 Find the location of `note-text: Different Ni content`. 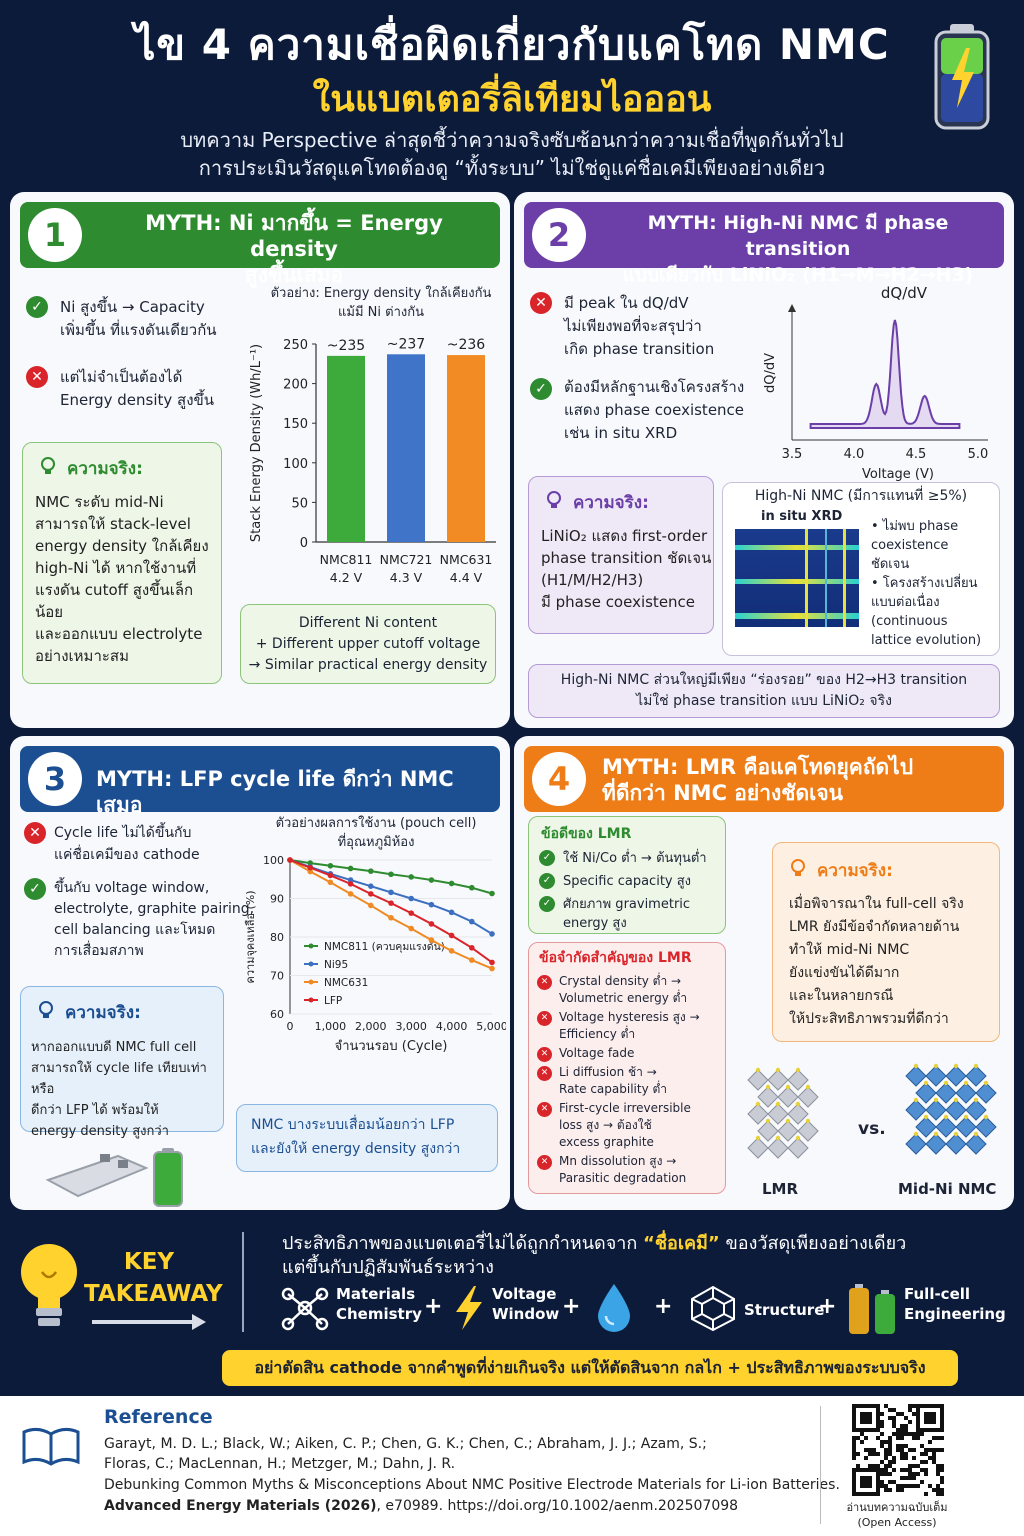

note-text: Different Ni content is located at coordinates (368, 623).